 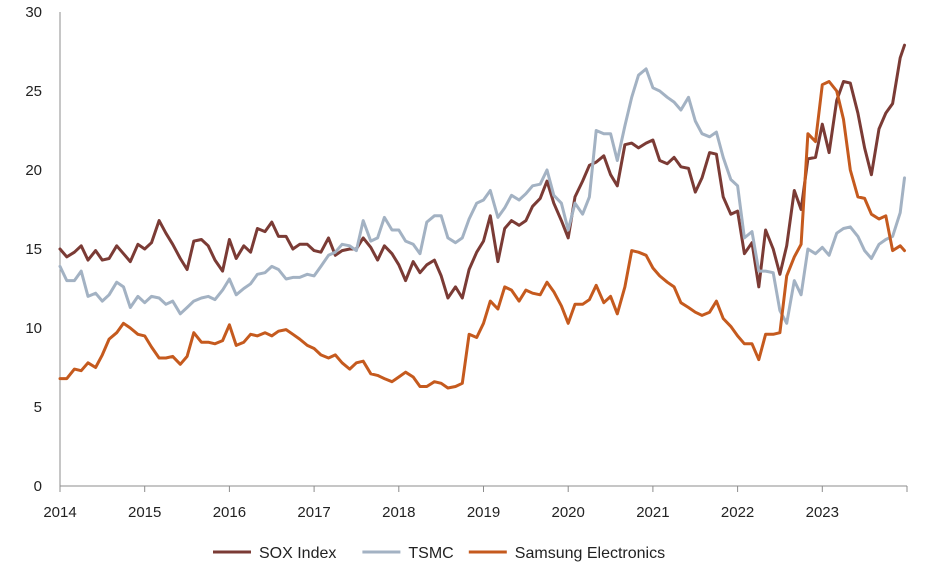 What do you see at coordinates (33, 170) in the screenshot?
I see `y-tick-label: 20` at bounding box center [33, 170].